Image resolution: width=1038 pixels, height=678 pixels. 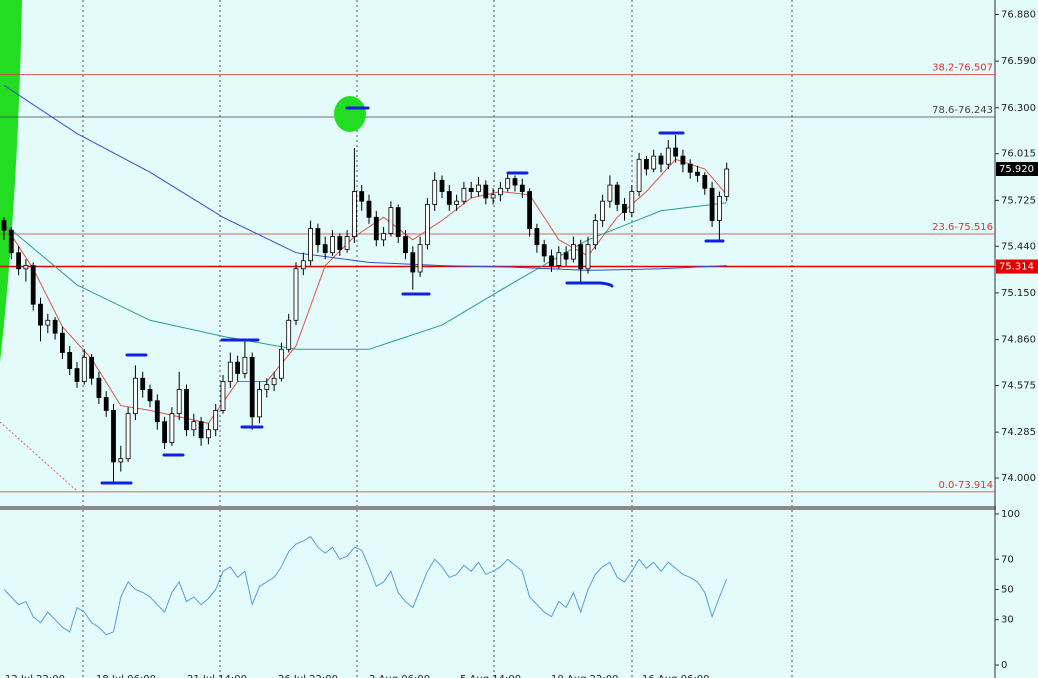 What do you see at coordinates (1018, 340) in the screenshot?
I see `y-tick-label: 74.860` at bounding box center [1018, 340].